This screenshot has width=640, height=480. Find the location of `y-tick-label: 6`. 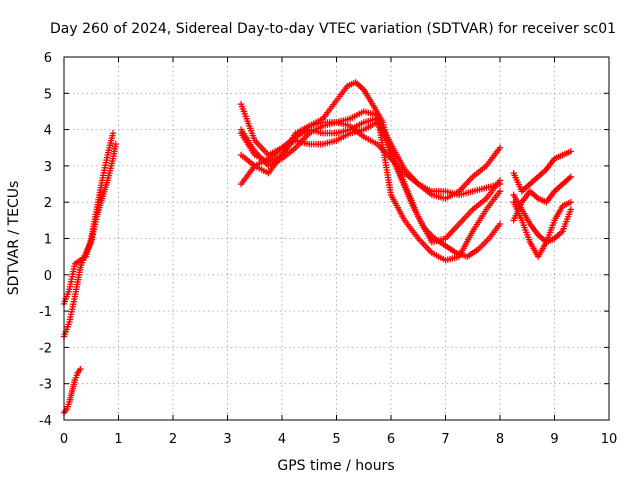

y-tick-label: 6 is located at coordinates (48, 58).